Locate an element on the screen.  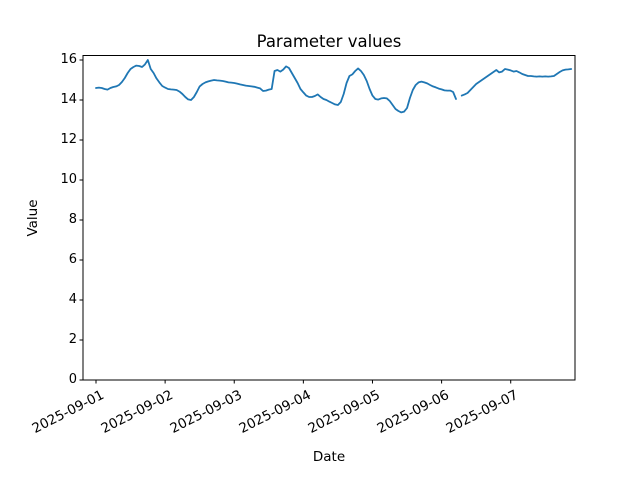
y-axis-label: Value is located at coordinates (33, 218).